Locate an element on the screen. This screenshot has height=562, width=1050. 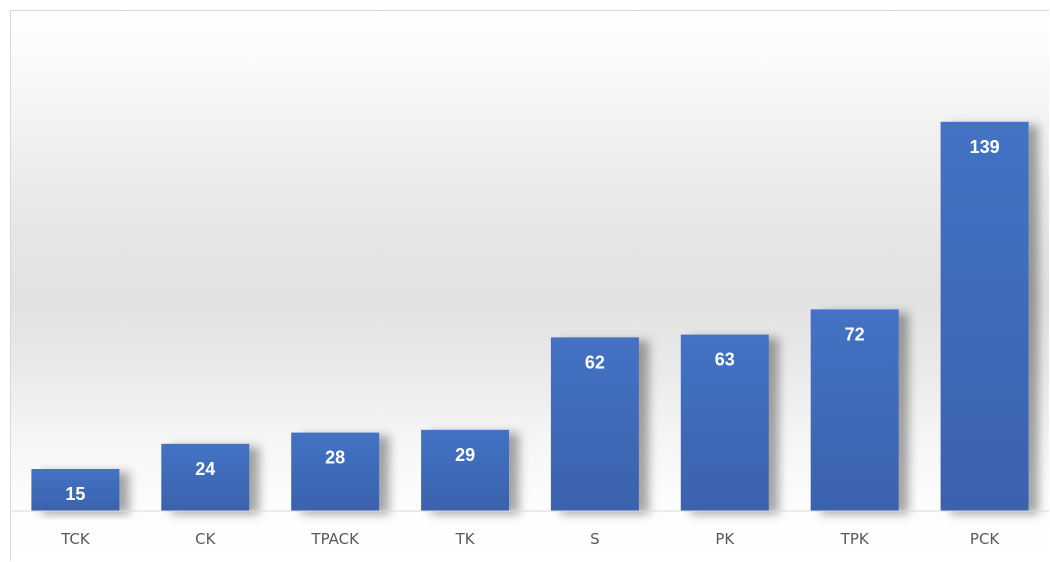
x-tick-label-tpack: TPACK is located at coordinates (335, 539).